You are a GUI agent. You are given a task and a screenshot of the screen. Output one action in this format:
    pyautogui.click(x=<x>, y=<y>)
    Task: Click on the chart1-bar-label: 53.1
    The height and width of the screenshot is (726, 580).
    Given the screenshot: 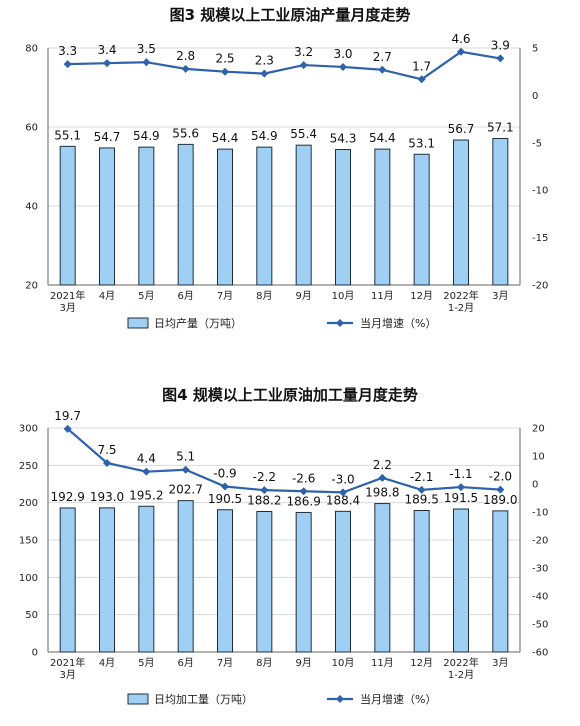 What is the action you would take?
    pyautogui.click(x=421, y=143)
    